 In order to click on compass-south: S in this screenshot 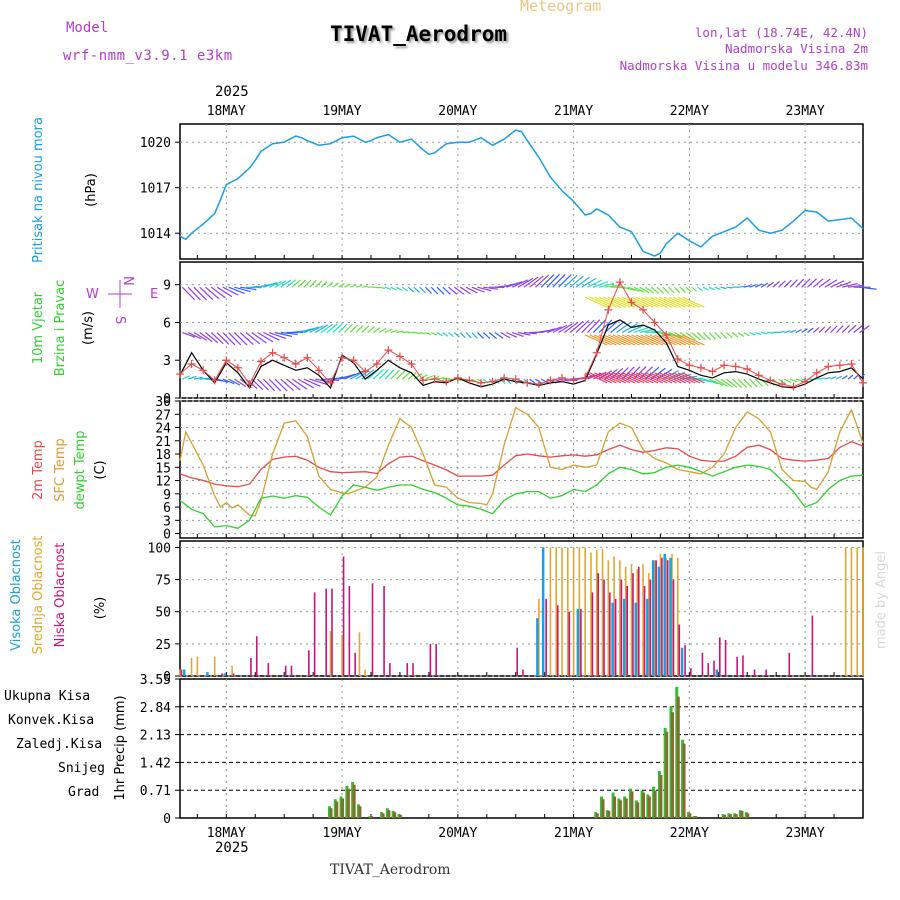, I will do `click(119, 320)`.